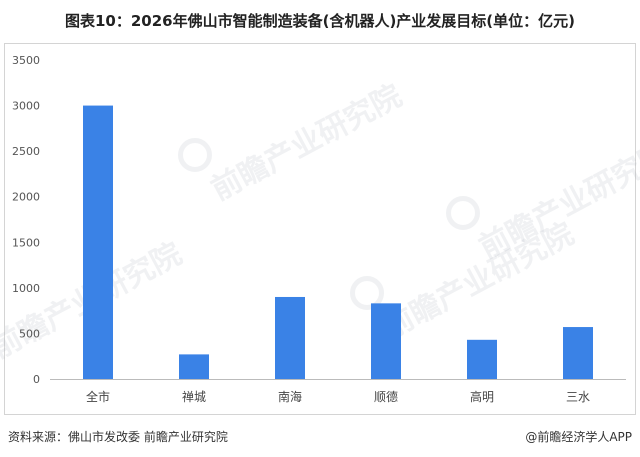 The width and height of the screenshot is (640, 457). Describe the element at coordinates (26, 151) in the screenshot. I see `y-tick-label: 2500` at that location.